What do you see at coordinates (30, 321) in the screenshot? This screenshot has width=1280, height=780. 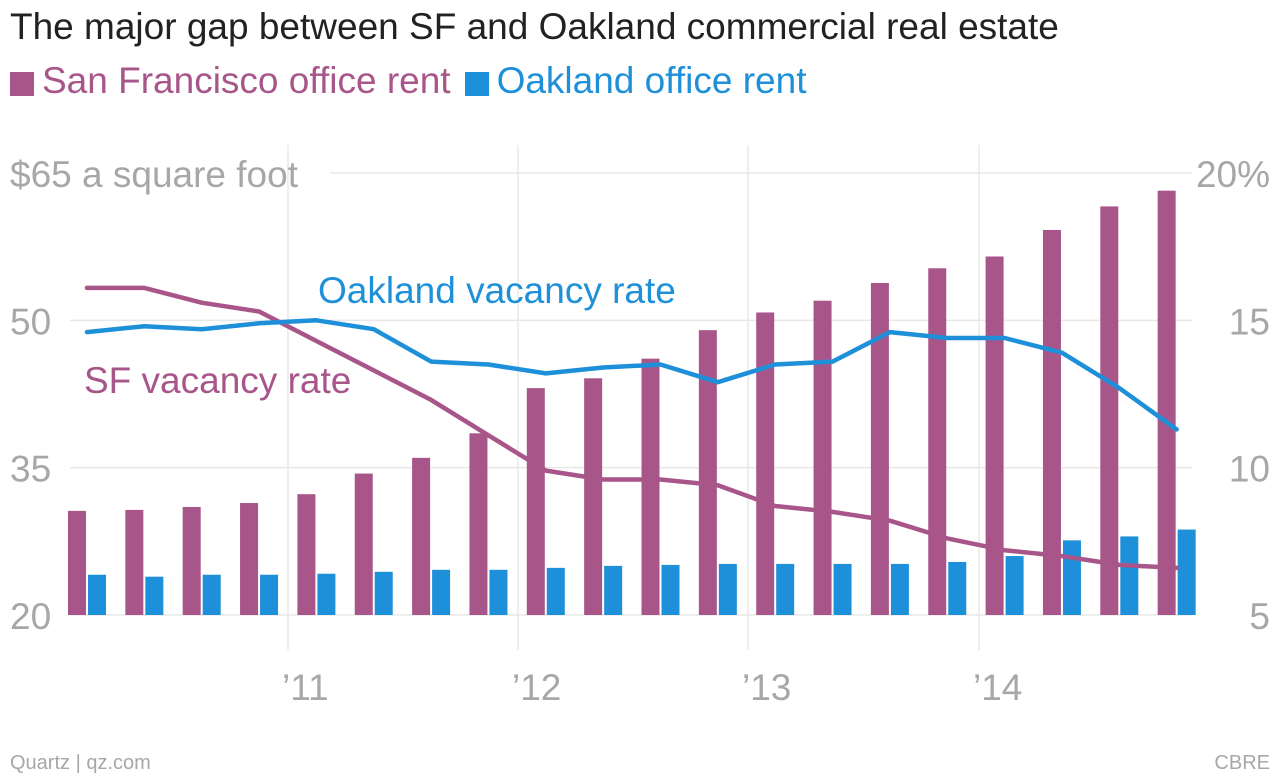 I see `left-axis-tick-label: 50` at bounding box center [30, 321].